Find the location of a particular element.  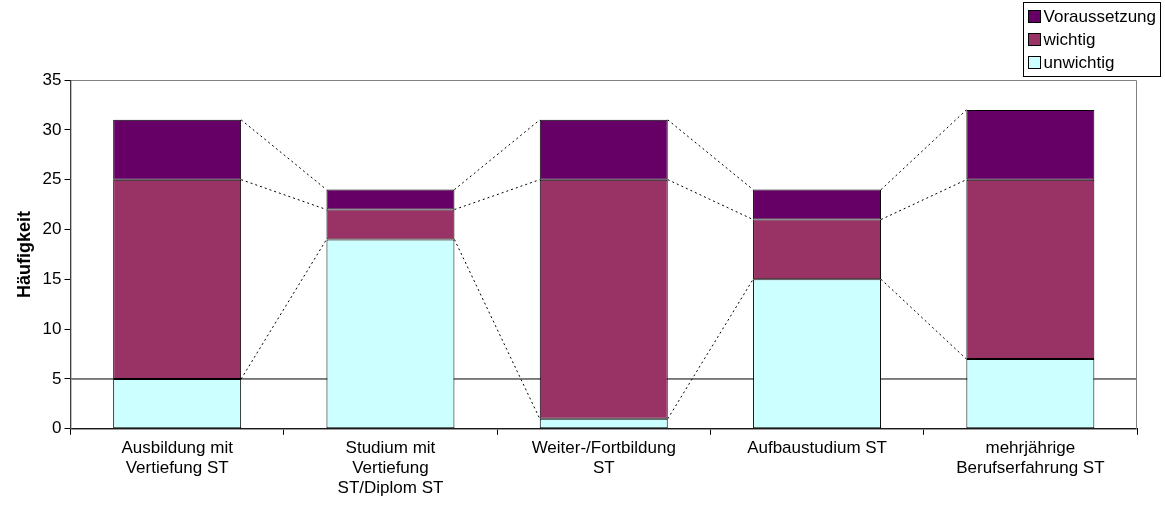

y-tick-label: 15 is located at coordinates (52, 278).